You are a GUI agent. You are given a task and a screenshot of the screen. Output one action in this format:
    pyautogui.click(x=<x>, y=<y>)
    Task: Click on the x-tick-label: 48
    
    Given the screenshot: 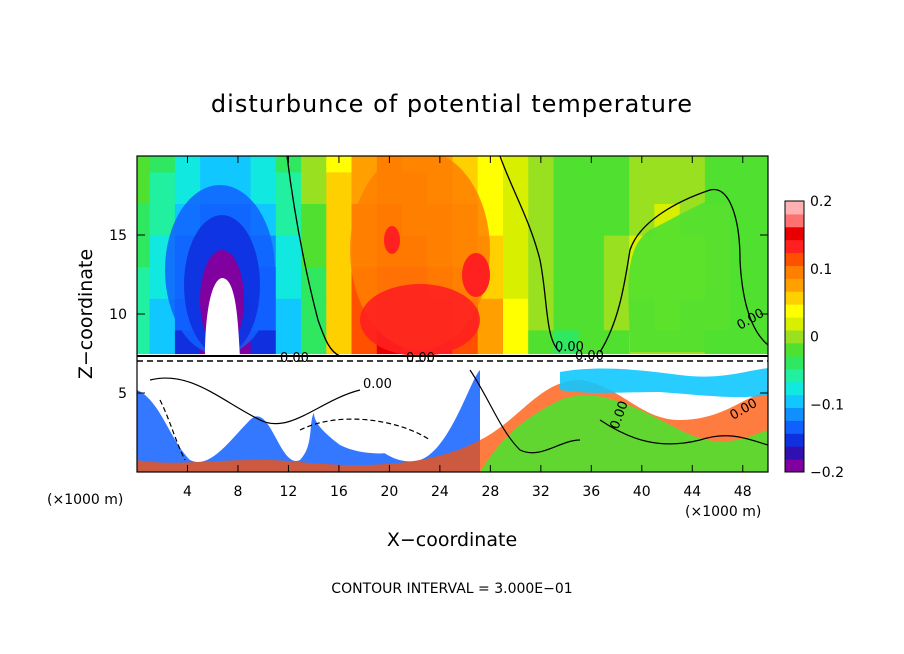 What is the action you would take?
    pyautogui.click(x=743, y=492)
    